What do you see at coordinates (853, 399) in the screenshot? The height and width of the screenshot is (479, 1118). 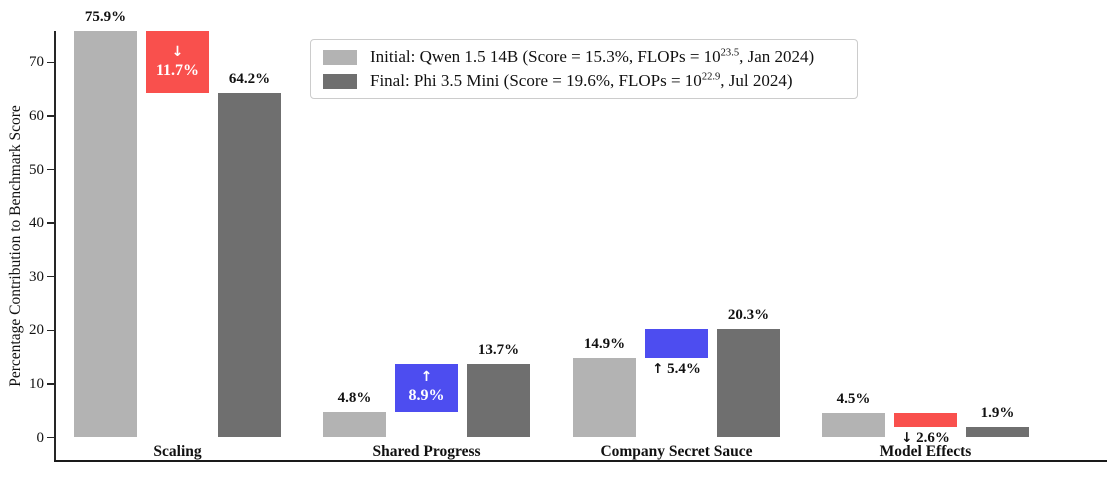 I see `value-label-initial-model-effects: 4.5%` at bounding box center [853, 399].